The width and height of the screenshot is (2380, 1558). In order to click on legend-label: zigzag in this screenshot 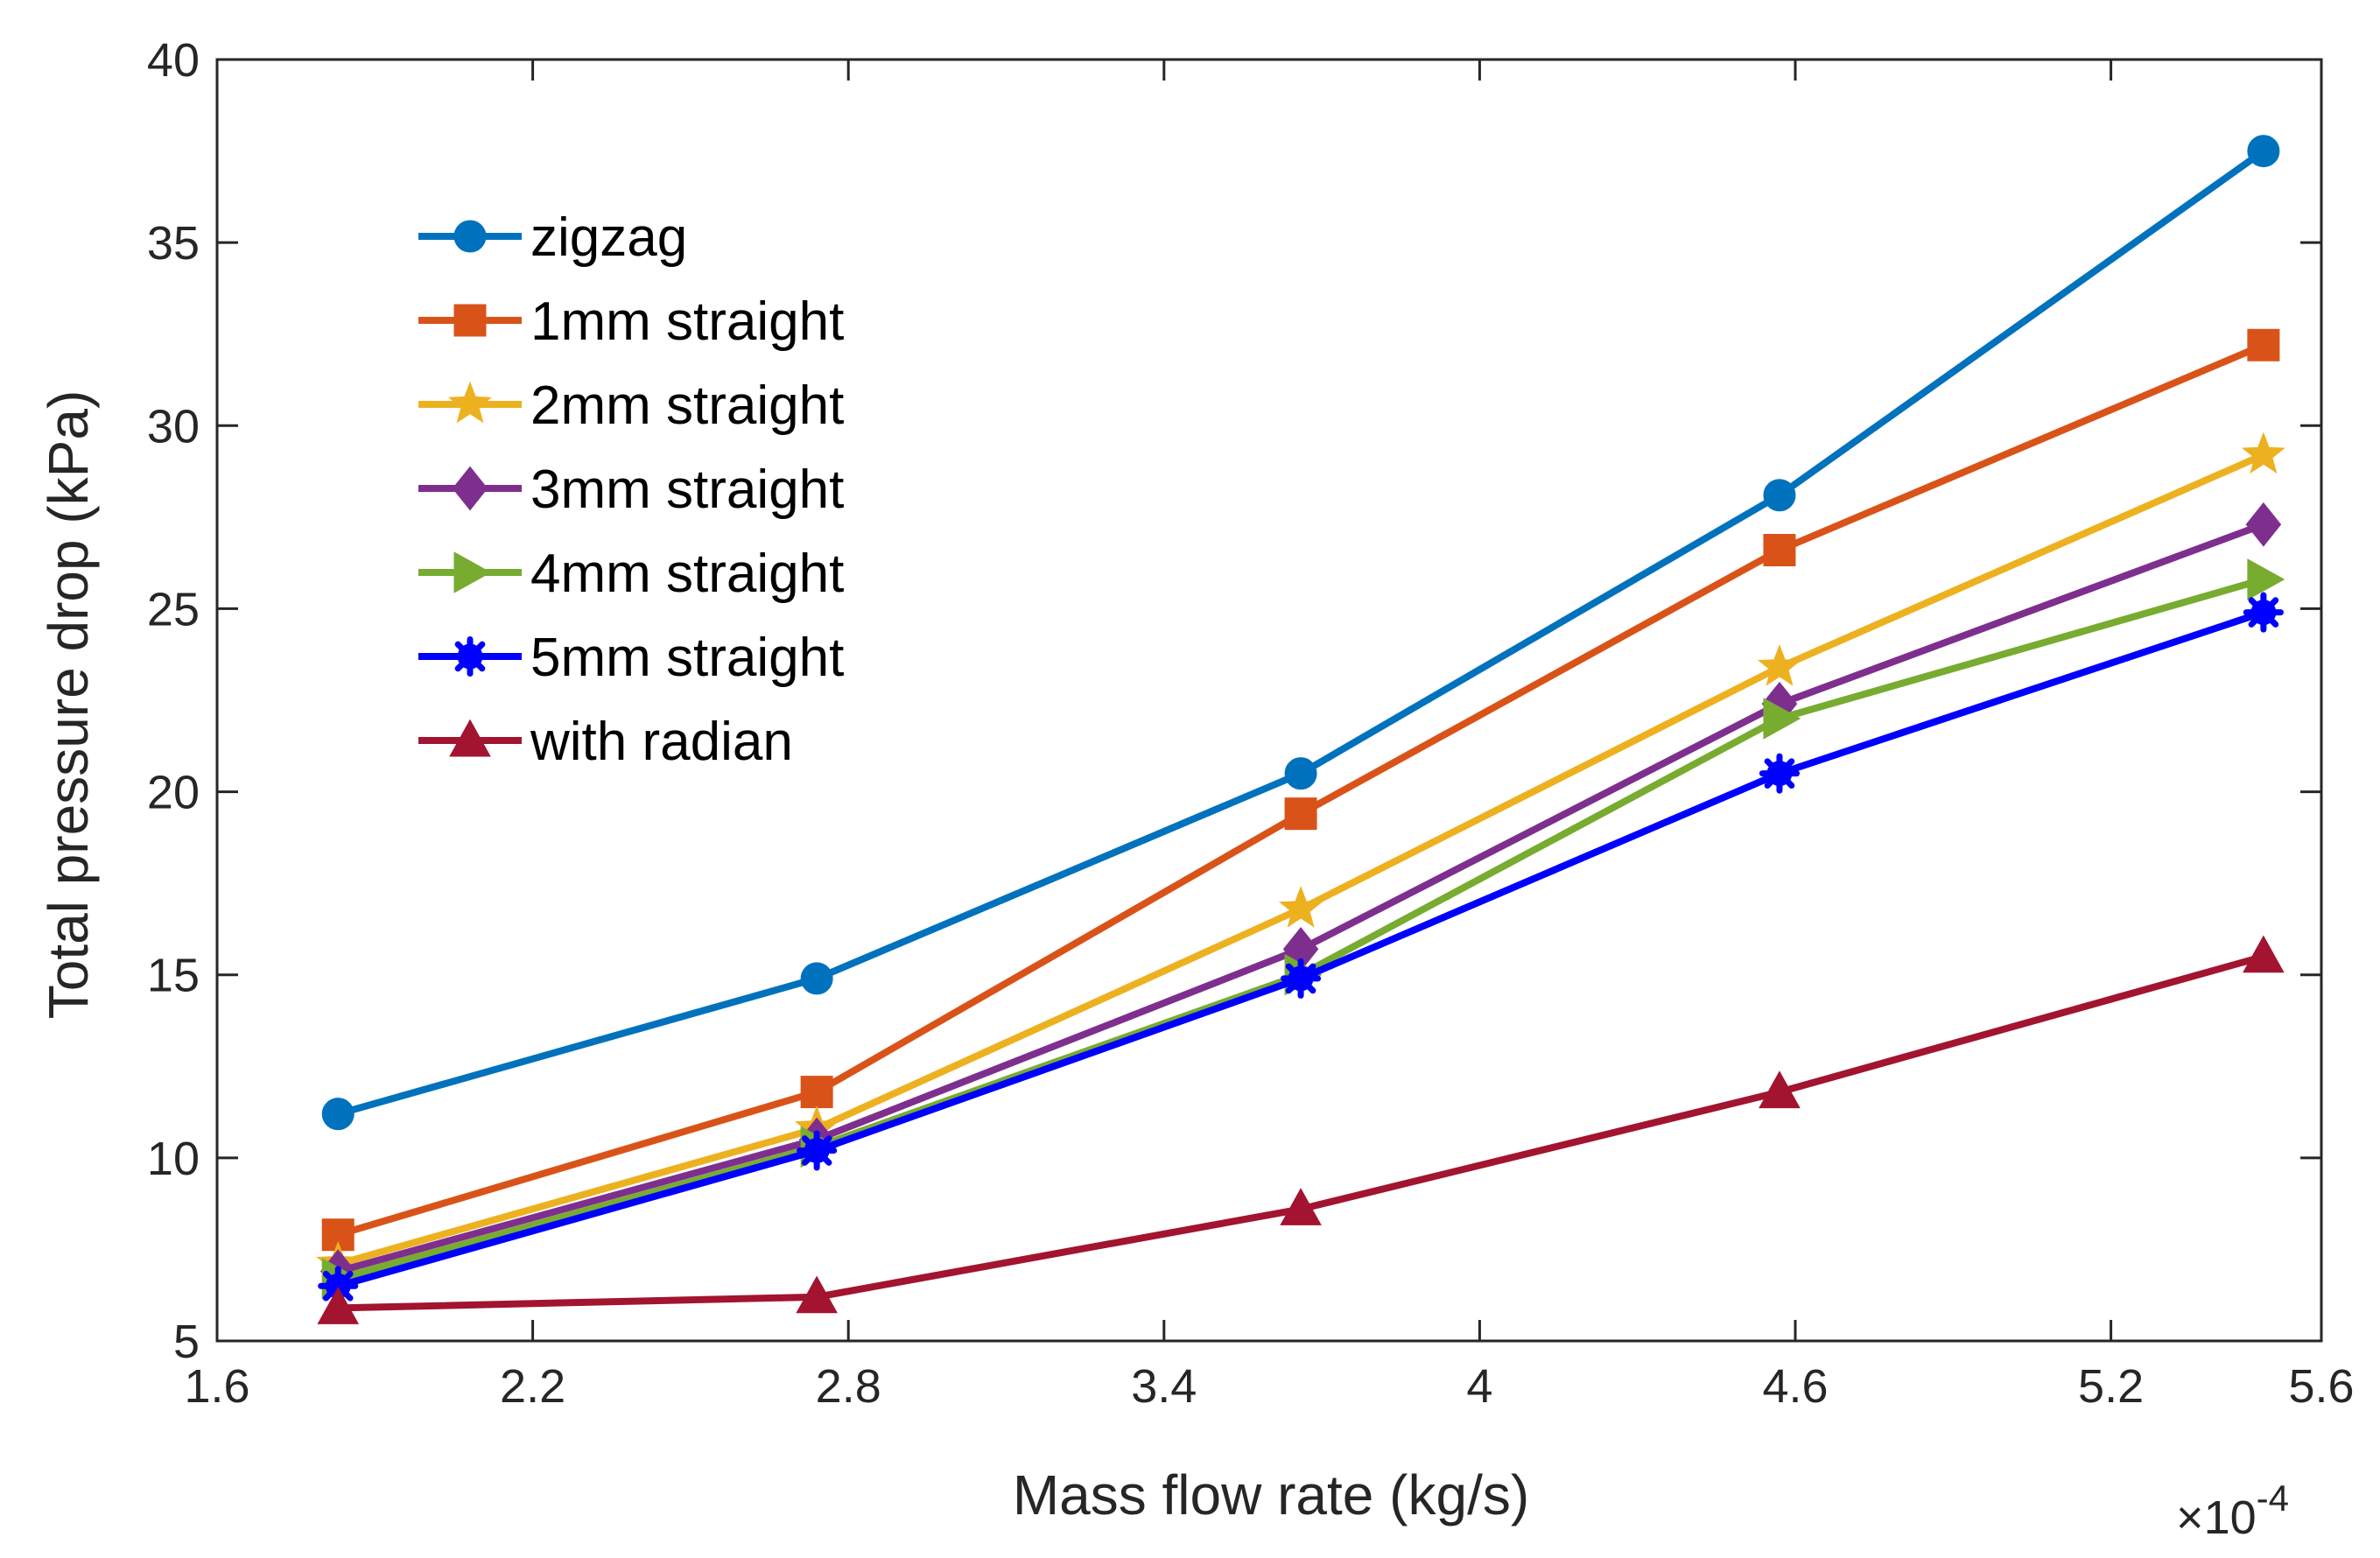, I will do `click(608, 238)`.